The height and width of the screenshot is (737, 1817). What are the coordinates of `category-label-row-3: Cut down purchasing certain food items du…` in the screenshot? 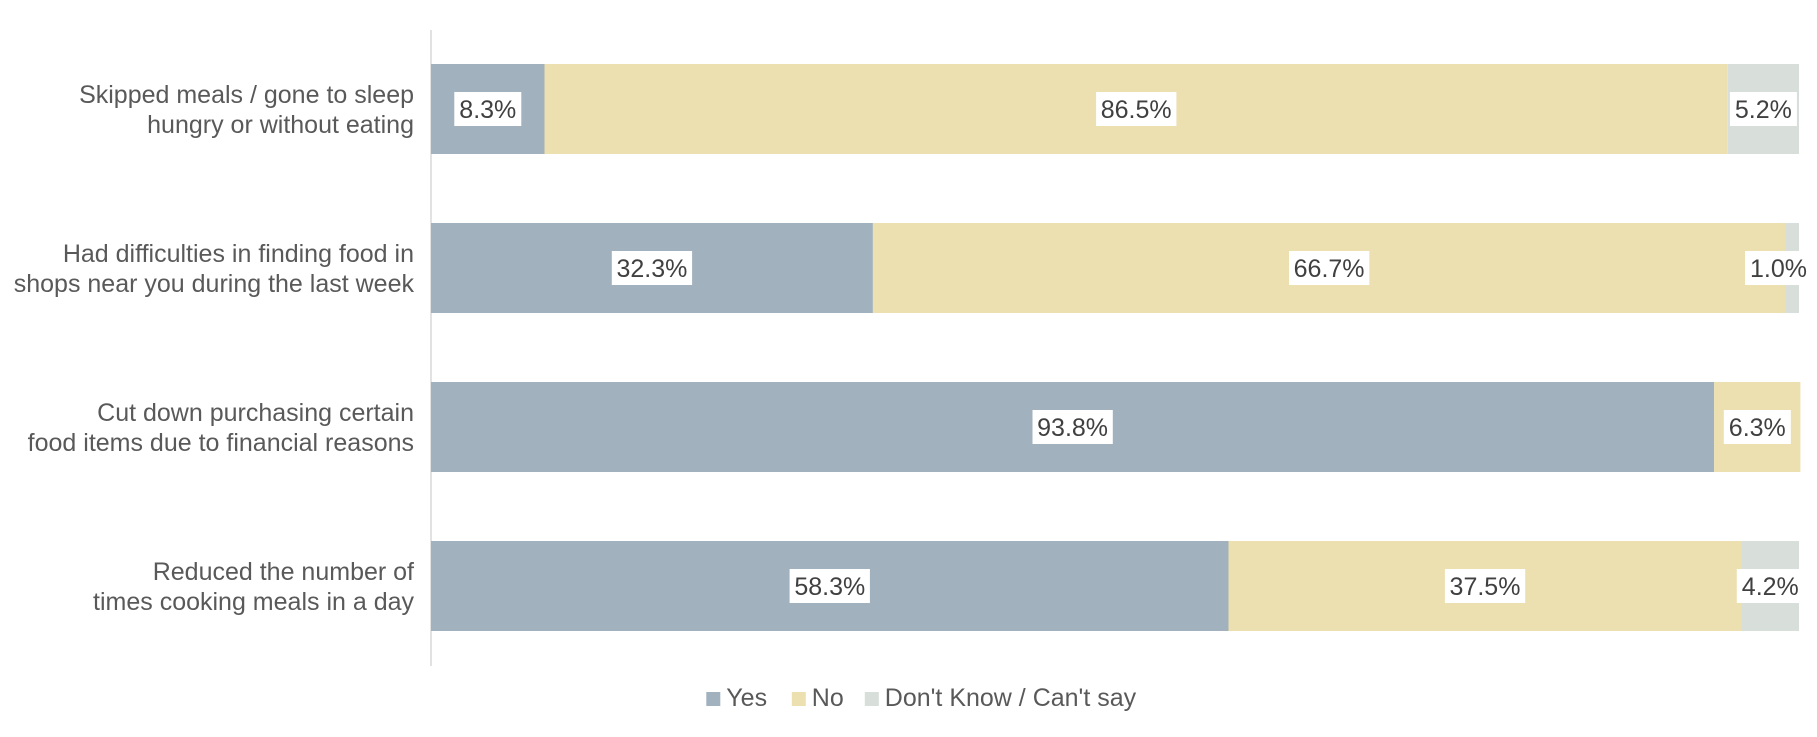 It's located at (221, 428).